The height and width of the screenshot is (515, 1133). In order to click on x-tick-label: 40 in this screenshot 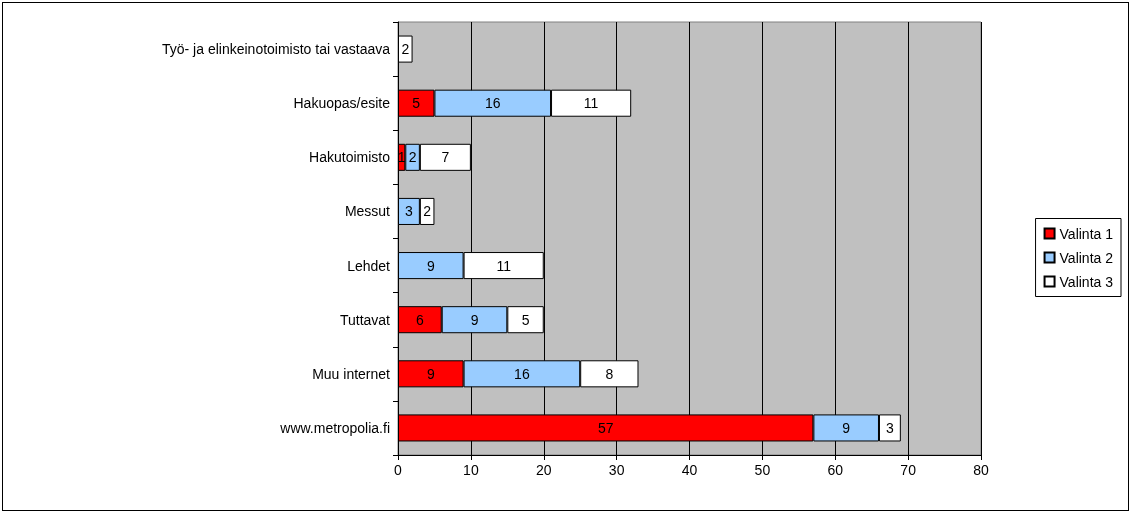, I will do `click(689, 470)`.